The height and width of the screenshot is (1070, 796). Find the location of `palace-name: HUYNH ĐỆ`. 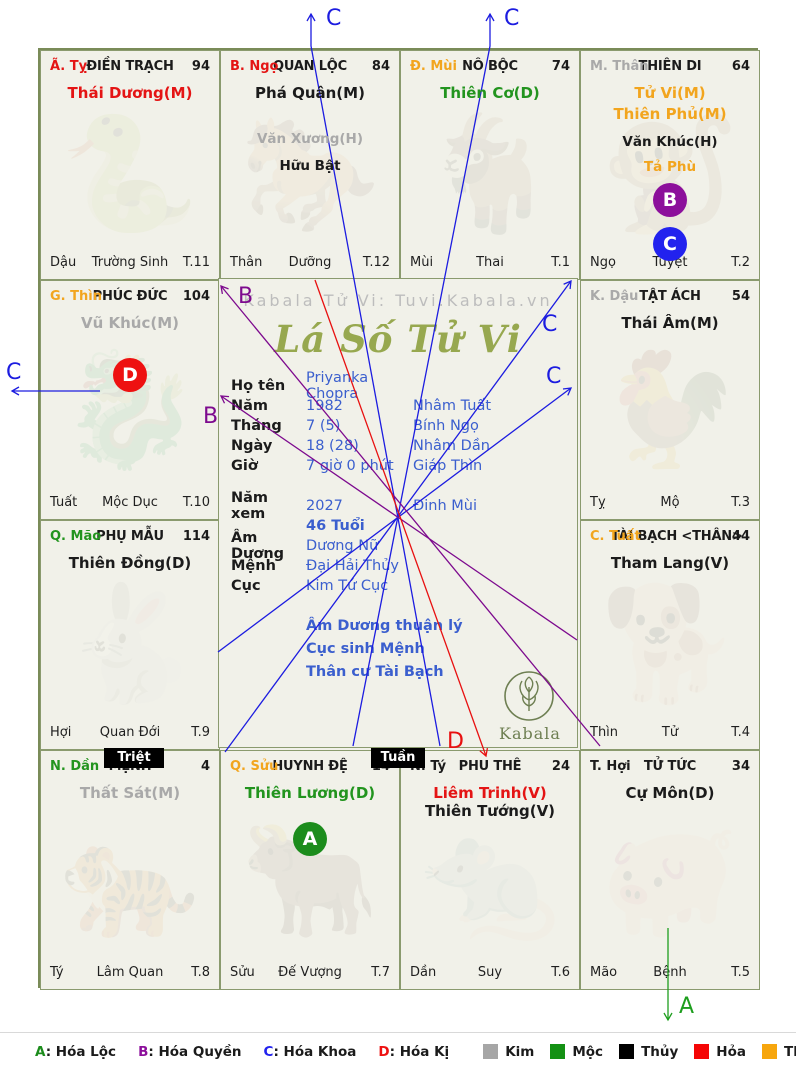

palace-name: HUYNH ĐỆ is located at coordinates (310, 766).